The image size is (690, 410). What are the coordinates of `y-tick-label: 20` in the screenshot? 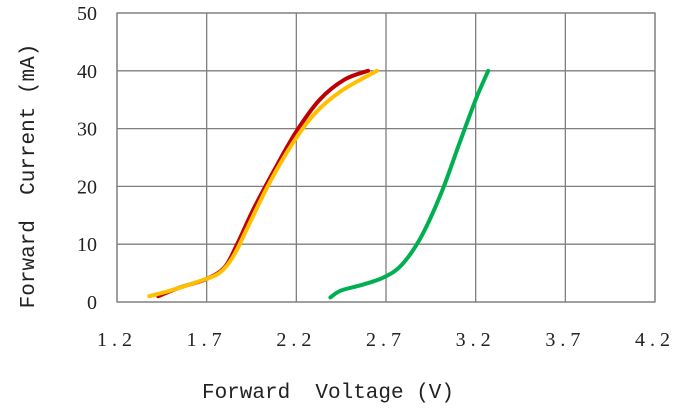 It's located at (87, 187).